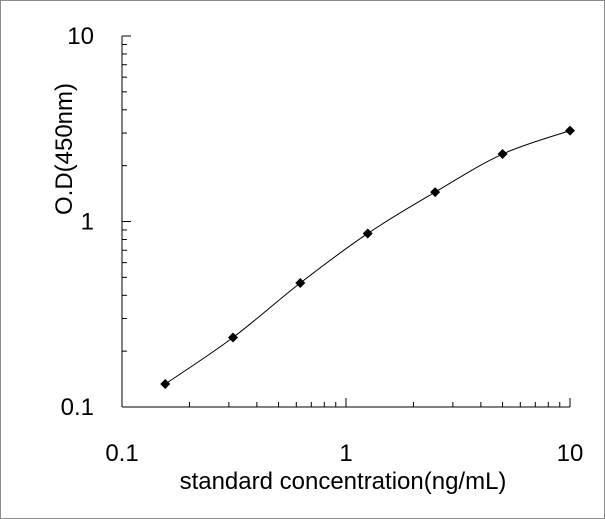  I want to click on y-axis-title: O.D(450nm), so click(64, 149).